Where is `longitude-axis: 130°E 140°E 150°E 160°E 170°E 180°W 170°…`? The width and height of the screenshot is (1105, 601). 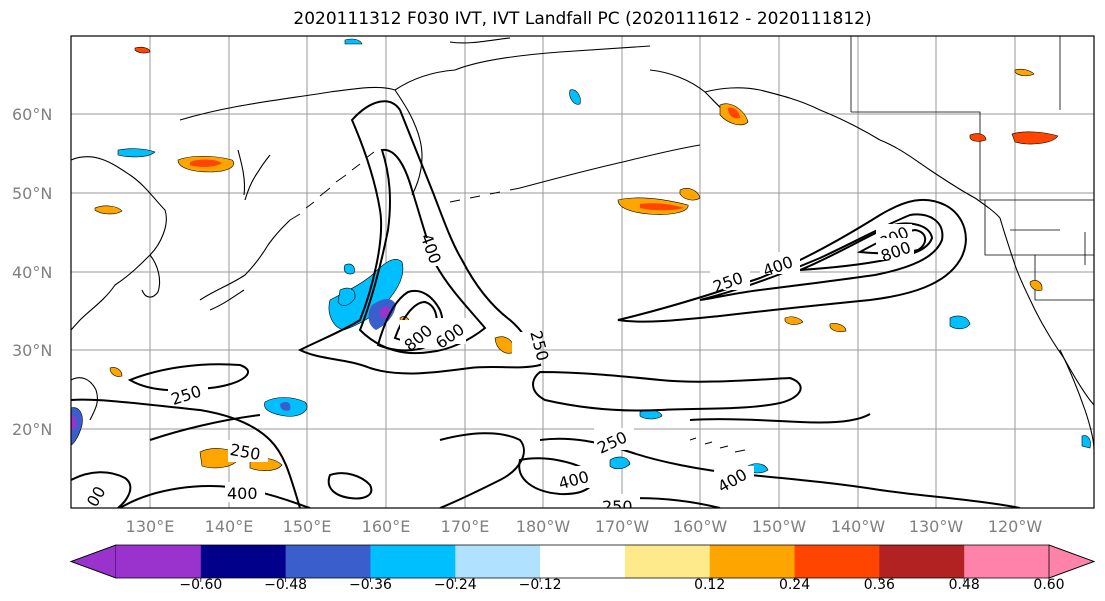
longitude-axis: 130°E 140°E 150°E 160°E 170°E 180°W 170°… is located at coordinates (584, 526).